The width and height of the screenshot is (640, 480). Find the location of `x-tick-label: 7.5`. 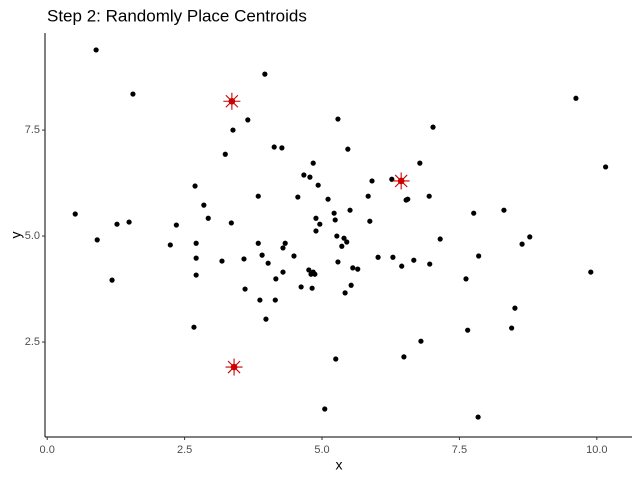

x-tick-label: 7.5 is located at coordinates (459, 450).